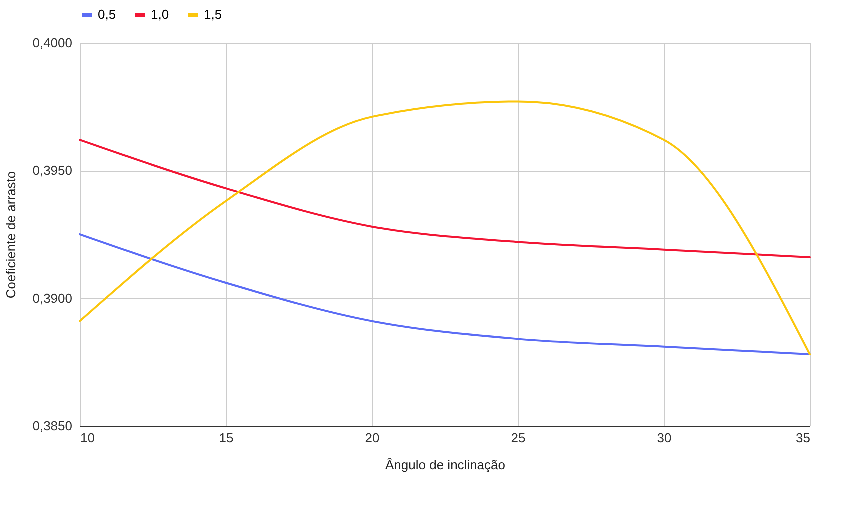 The image size is (851, 505). Describe the element at coordinates (107, 14) in the screenshot. I see `legend-label: 0,5` at that location.